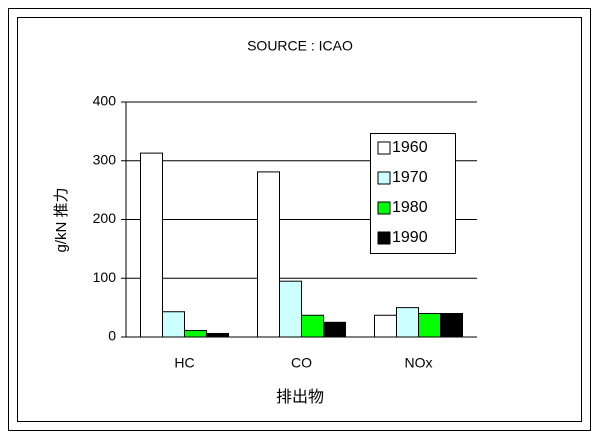  Describe the element at coordinates (300, 46) in the screenshot. I see `chart-title: SOURCE : ICAO` at that location.